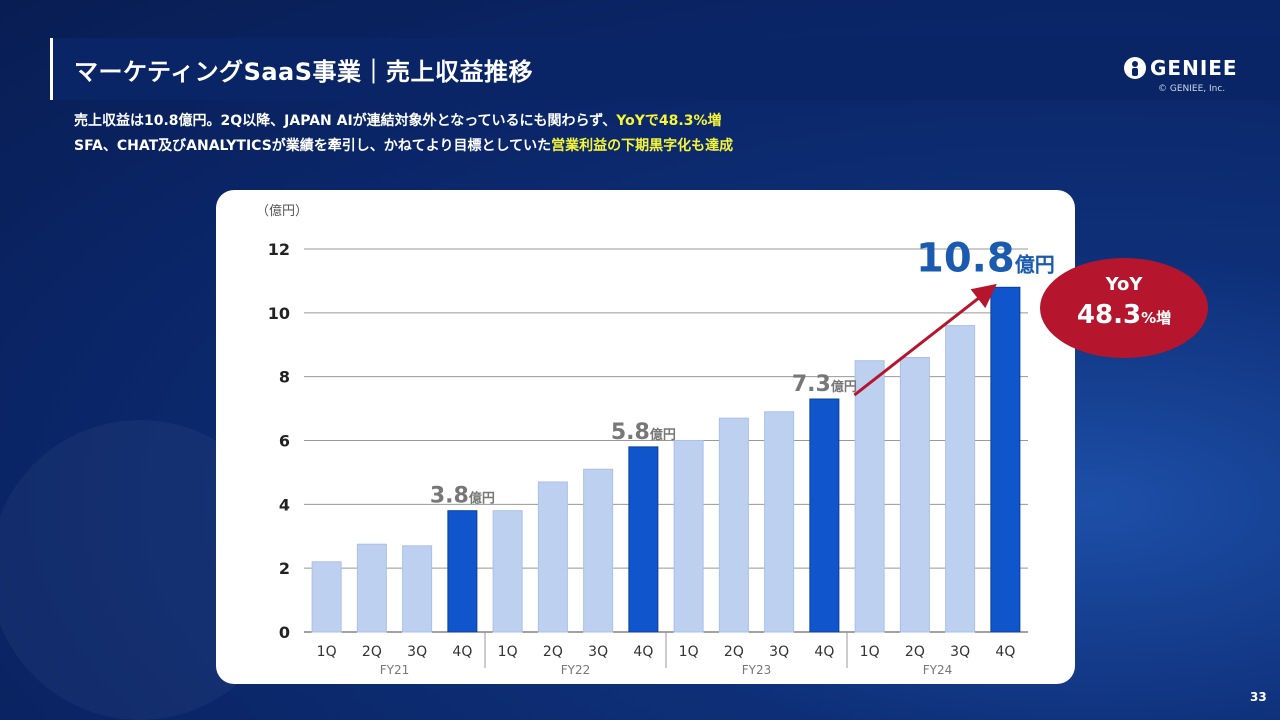 The width and height of the screenshot is (1280, 720). What do you see at coordinates (284, 632) in the screenshot?
I see `y-tick-label: 0` at bounding box center [284, 632].